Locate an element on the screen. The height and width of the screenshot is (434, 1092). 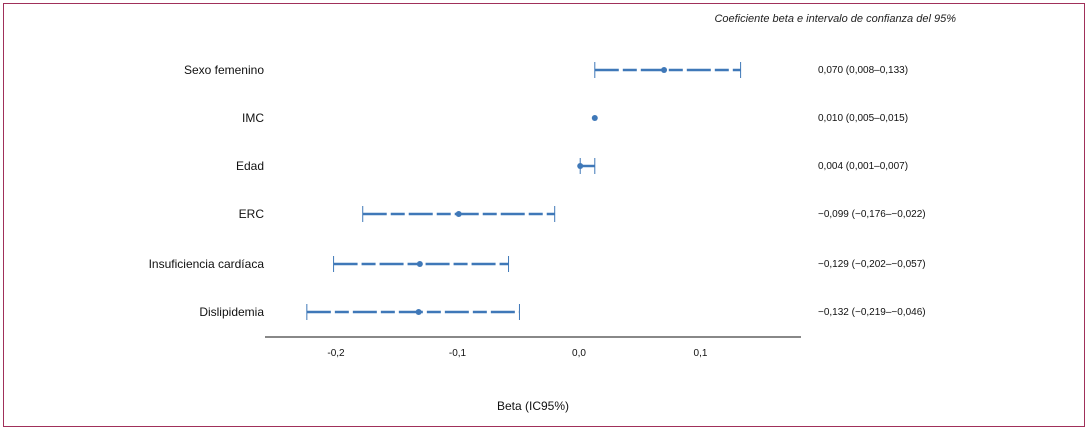
x-tick-label: -0,2 is located at coordinates (336, 353).